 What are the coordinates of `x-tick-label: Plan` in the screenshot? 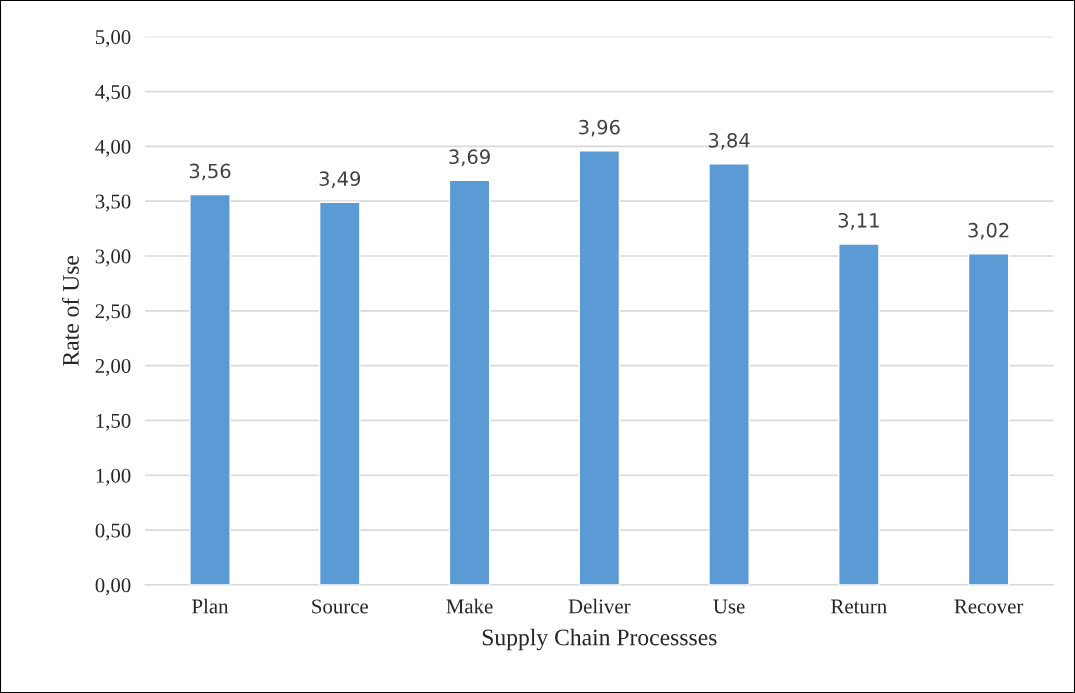 It's located at (210, 606).